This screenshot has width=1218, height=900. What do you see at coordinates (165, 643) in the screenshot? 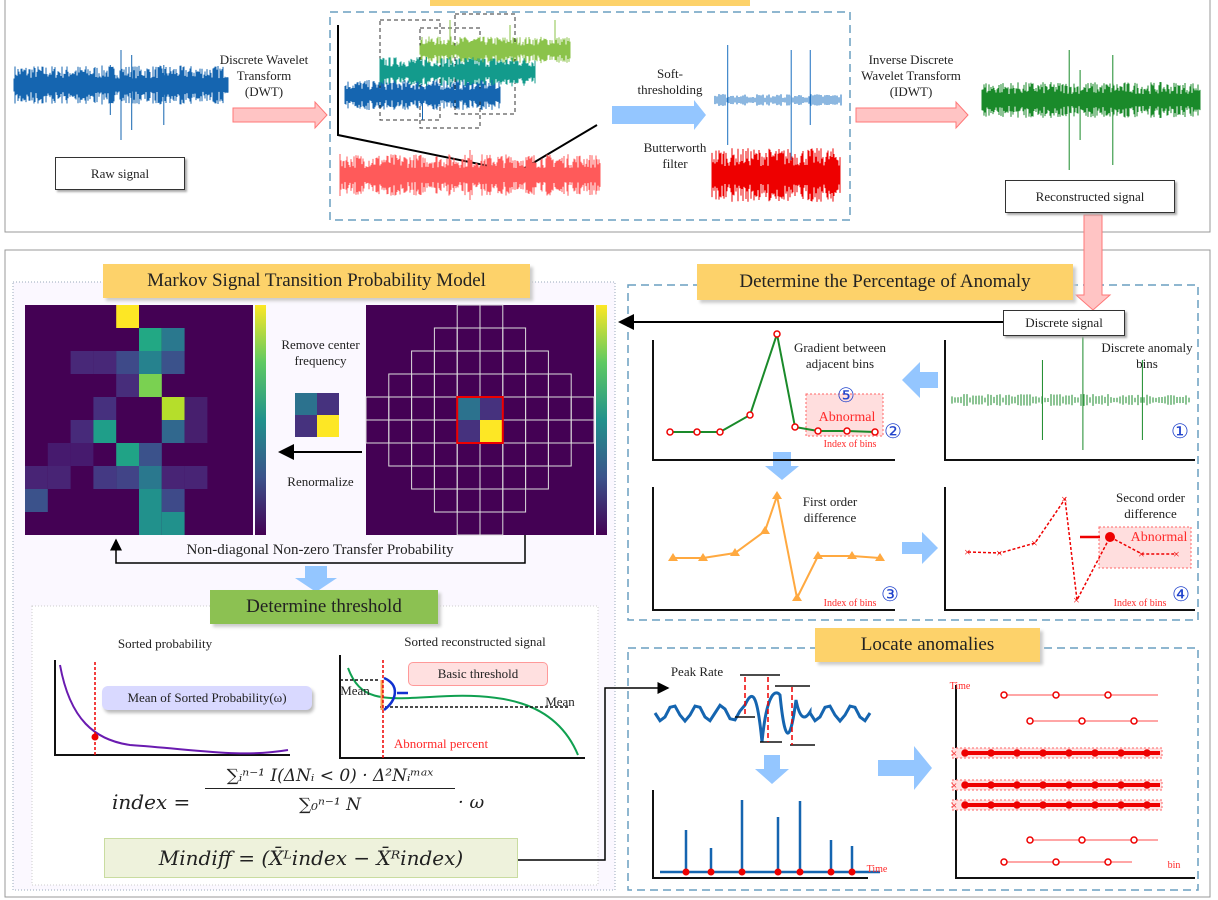
I see `sorted-probability-label: Sorted probability` at bounding box center [165, 643].